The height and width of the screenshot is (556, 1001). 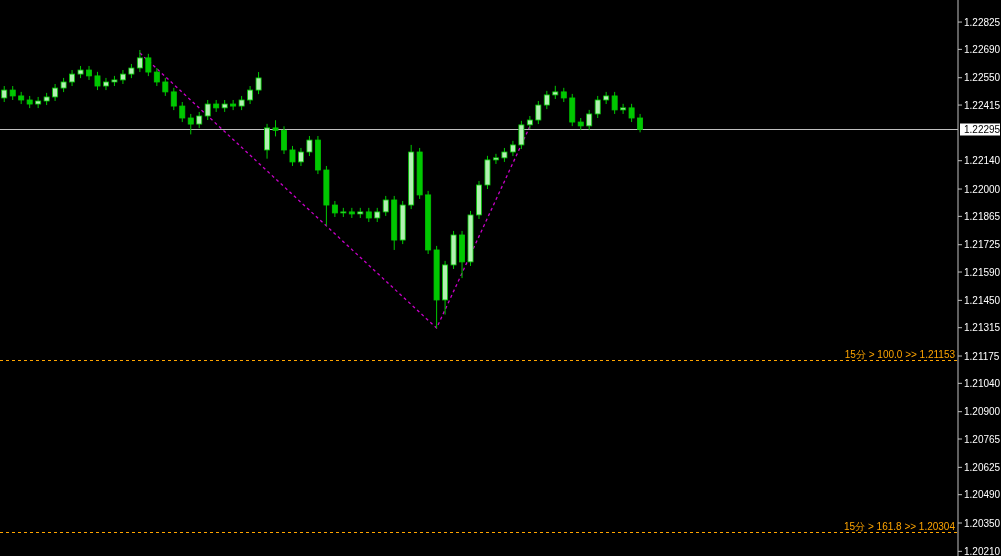 What do you see at coordinates (982, 467) in the screenshot?
I see `y-tick-label: 1.20625` at bounding box center [982, 467].